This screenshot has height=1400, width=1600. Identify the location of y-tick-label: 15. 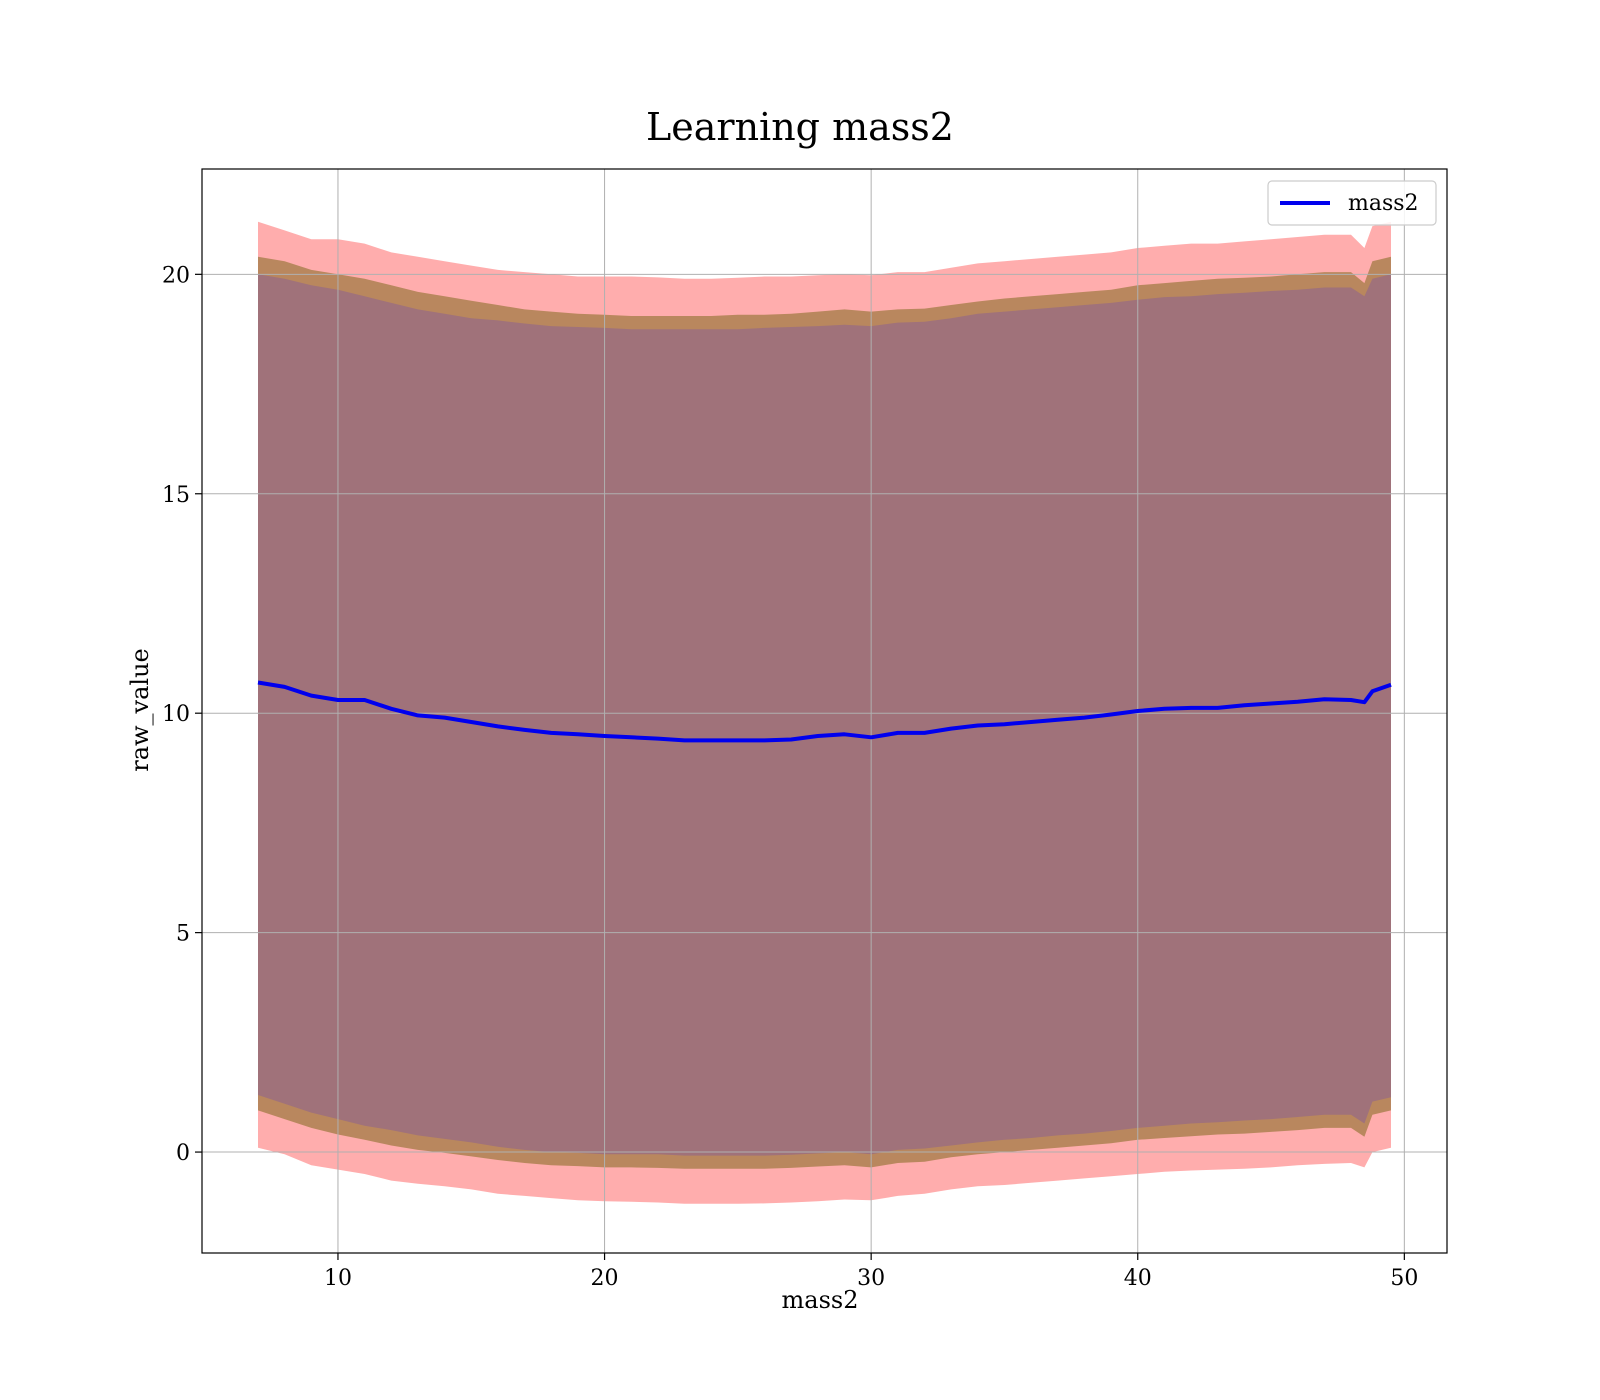
(176, 495).